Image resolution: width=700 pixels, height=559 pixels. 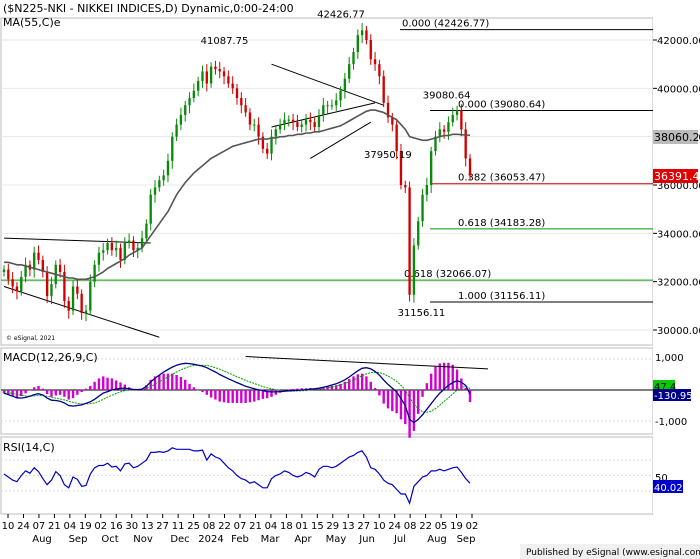 What do you see at coordinates (441, 526) in the screenshot?
I see `date-tick-label: 05` at bounding box center [441, 526].